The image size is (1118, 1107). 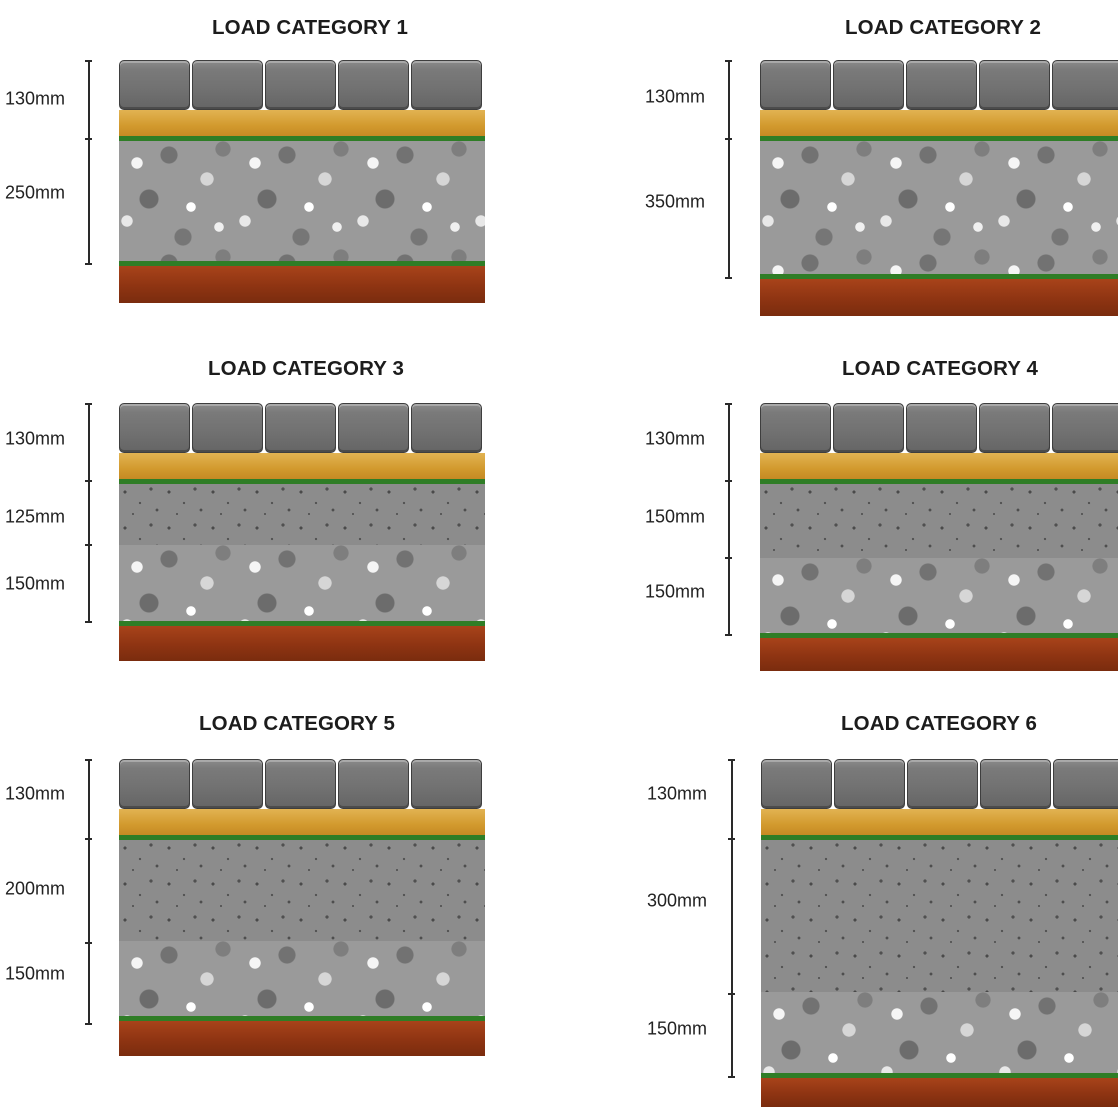 I want to click on dimension-label: 350mm, so click(x=675, y=201).